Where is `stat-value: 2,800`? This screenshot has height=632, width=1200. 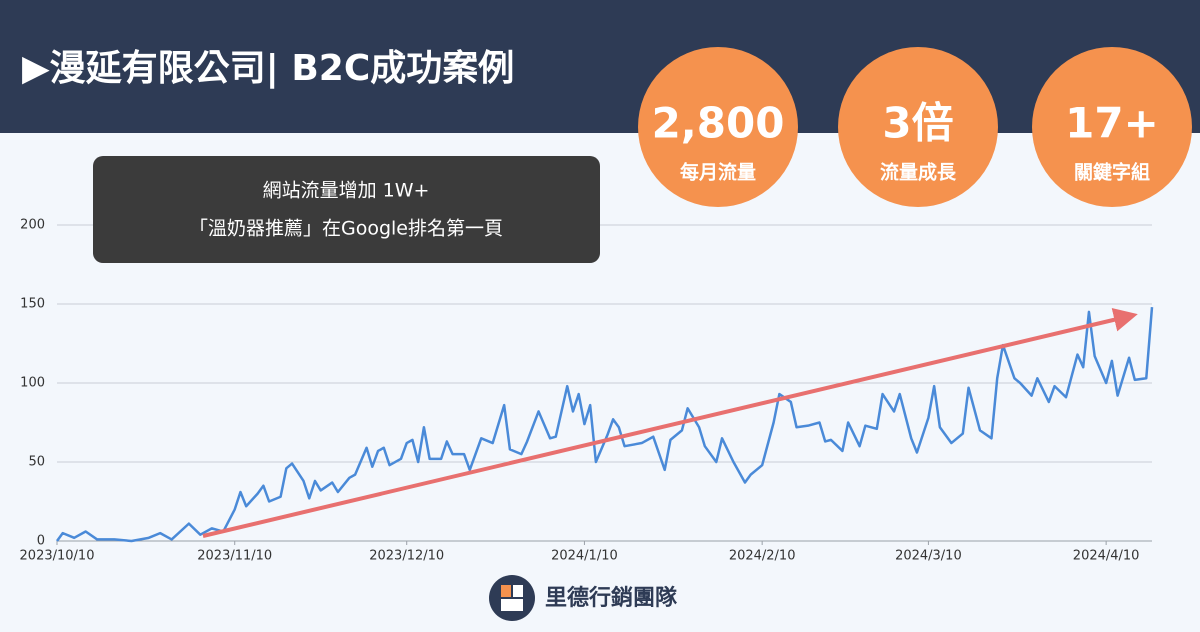 stat-value: 2,800 is located at coordinates (718, 123).